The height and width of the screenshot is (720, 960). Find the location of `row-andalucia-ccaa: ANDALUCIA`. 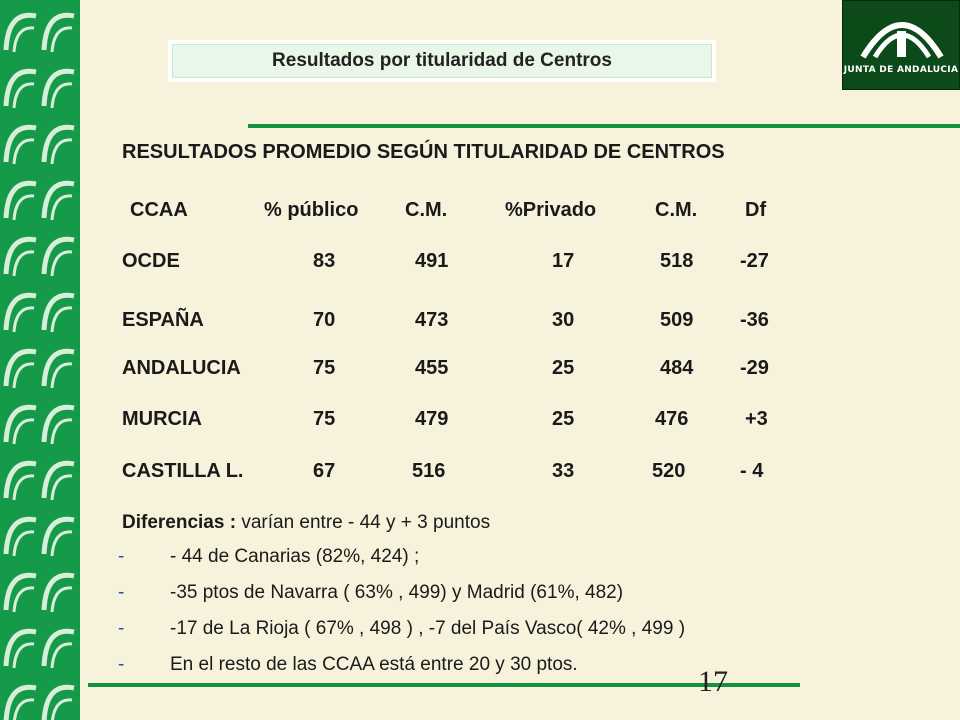

row-andalucia-ccaa: ANDALUCIA is located at coordinates (181, 368).